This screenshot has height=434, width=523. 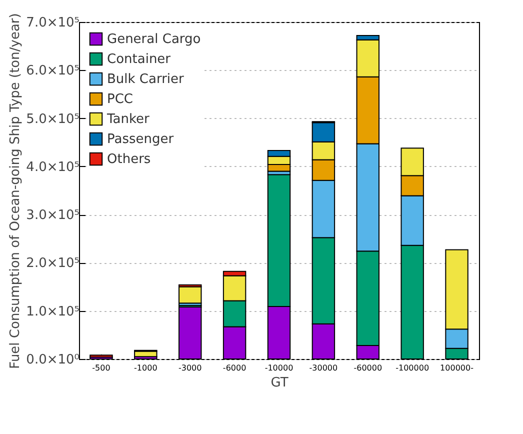 I want to click on x-tick-label: -30000, so click(x=323, y=368).